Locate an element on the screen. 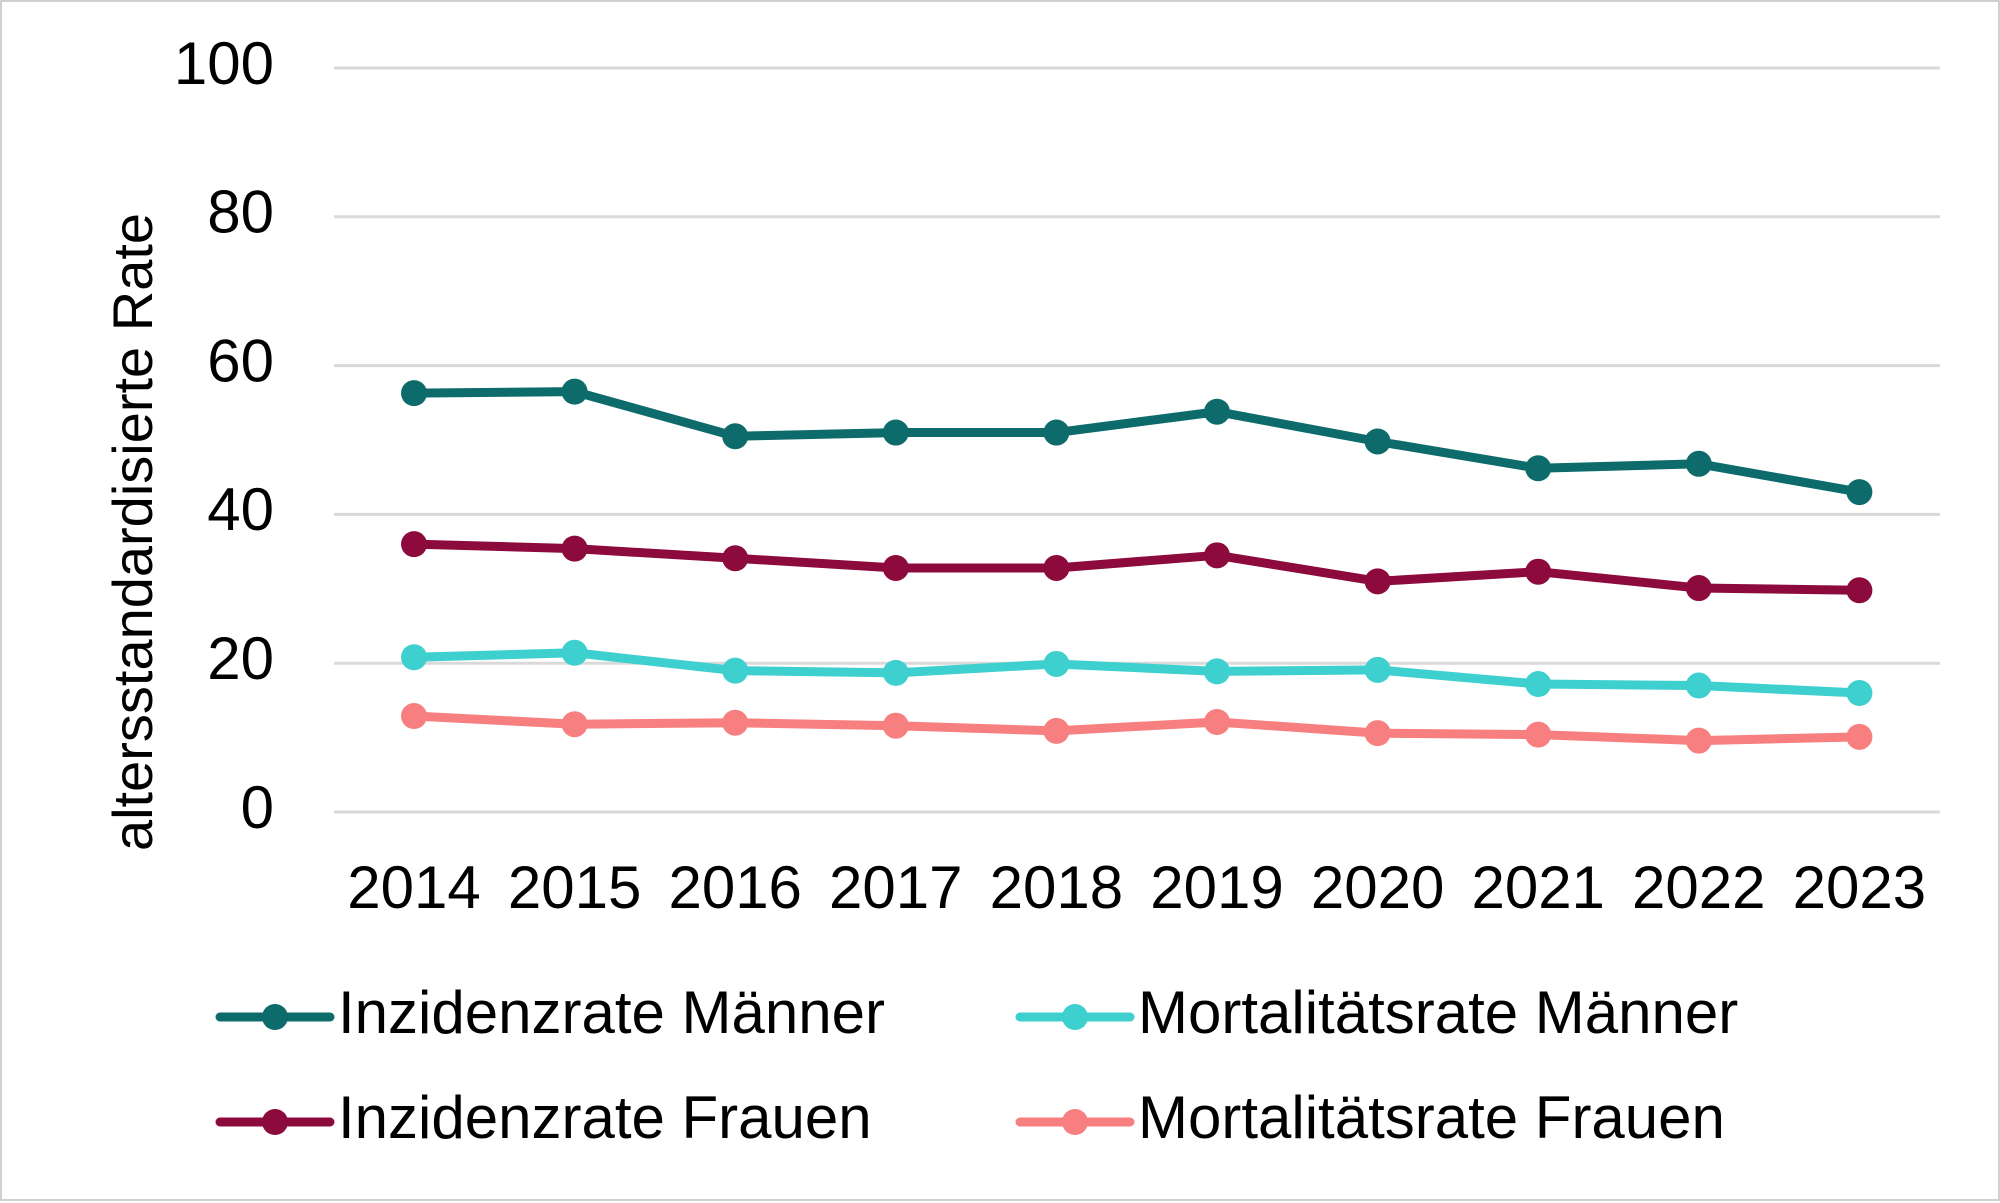  legend-item: Inzidenzrate Frauen is located at coordinates (543, 1117).